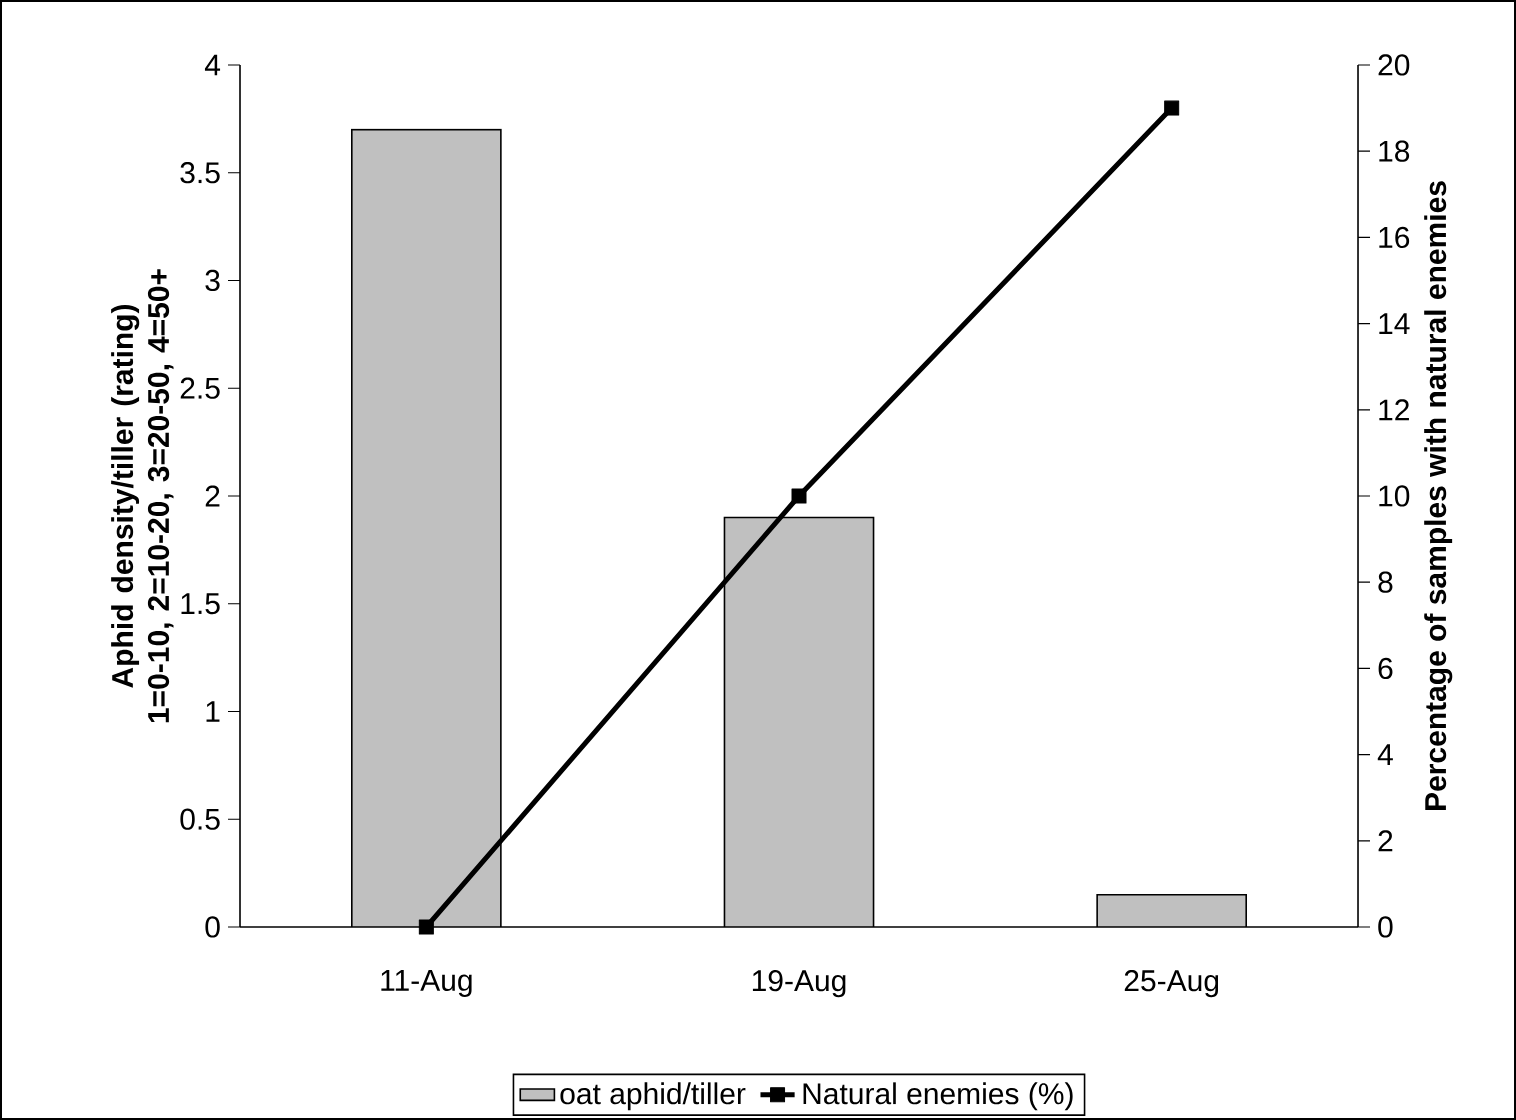 This screenshot has height=1120, width=1516. I want to click on y2-tick-label: 2, so click(1385, 841).